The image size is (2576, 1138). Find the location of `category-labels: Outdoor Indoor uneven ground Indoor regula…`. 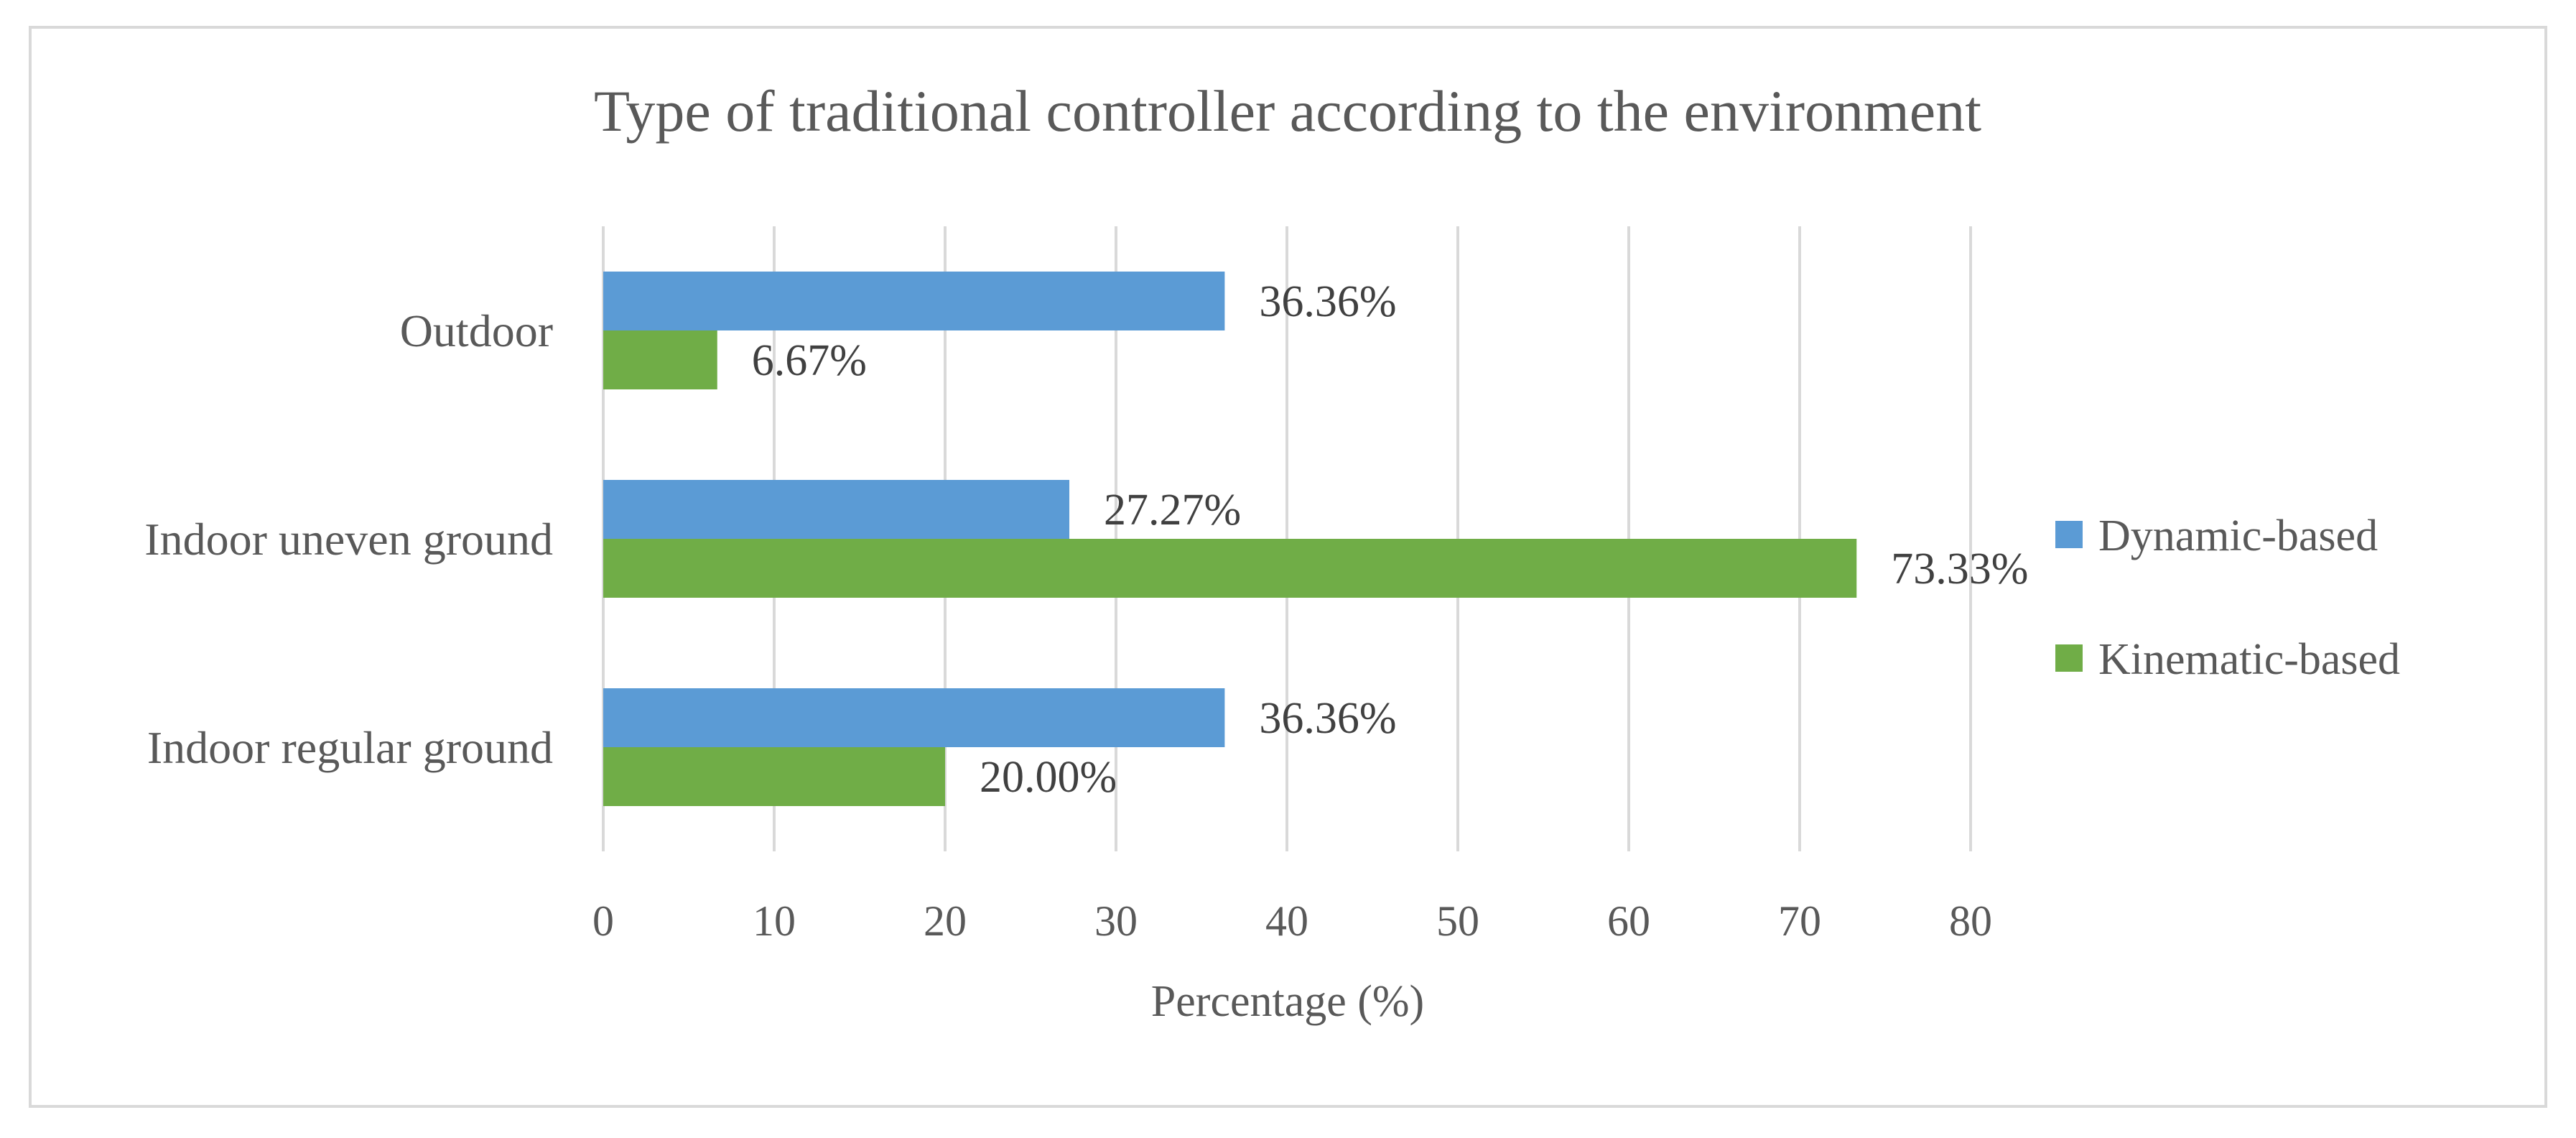

category-labels: Outdoor Indoor uneven ground Indoor regula… is located at coordinates (348, 539).